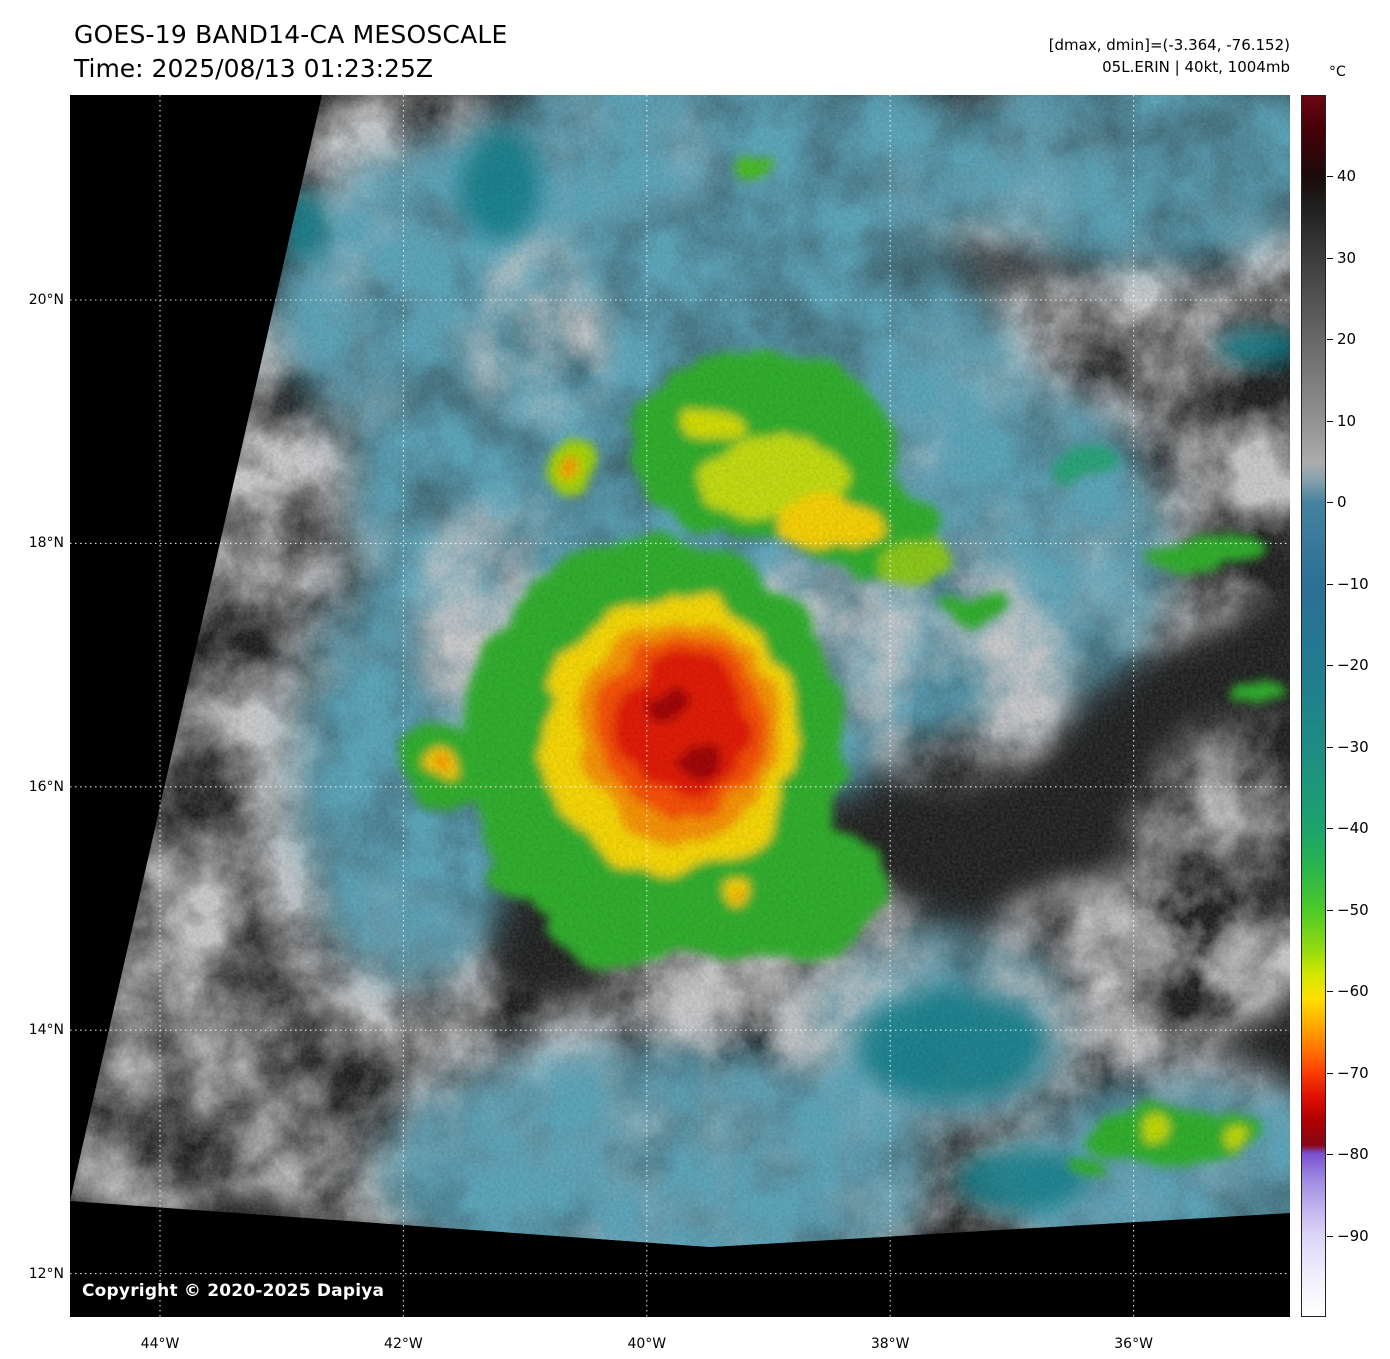 This screenshot has height=1359, width=1390. What do you see at coordinates (1313, 706) in the screenshot?
I see `colorbar` at bounding box center [1313, 706].